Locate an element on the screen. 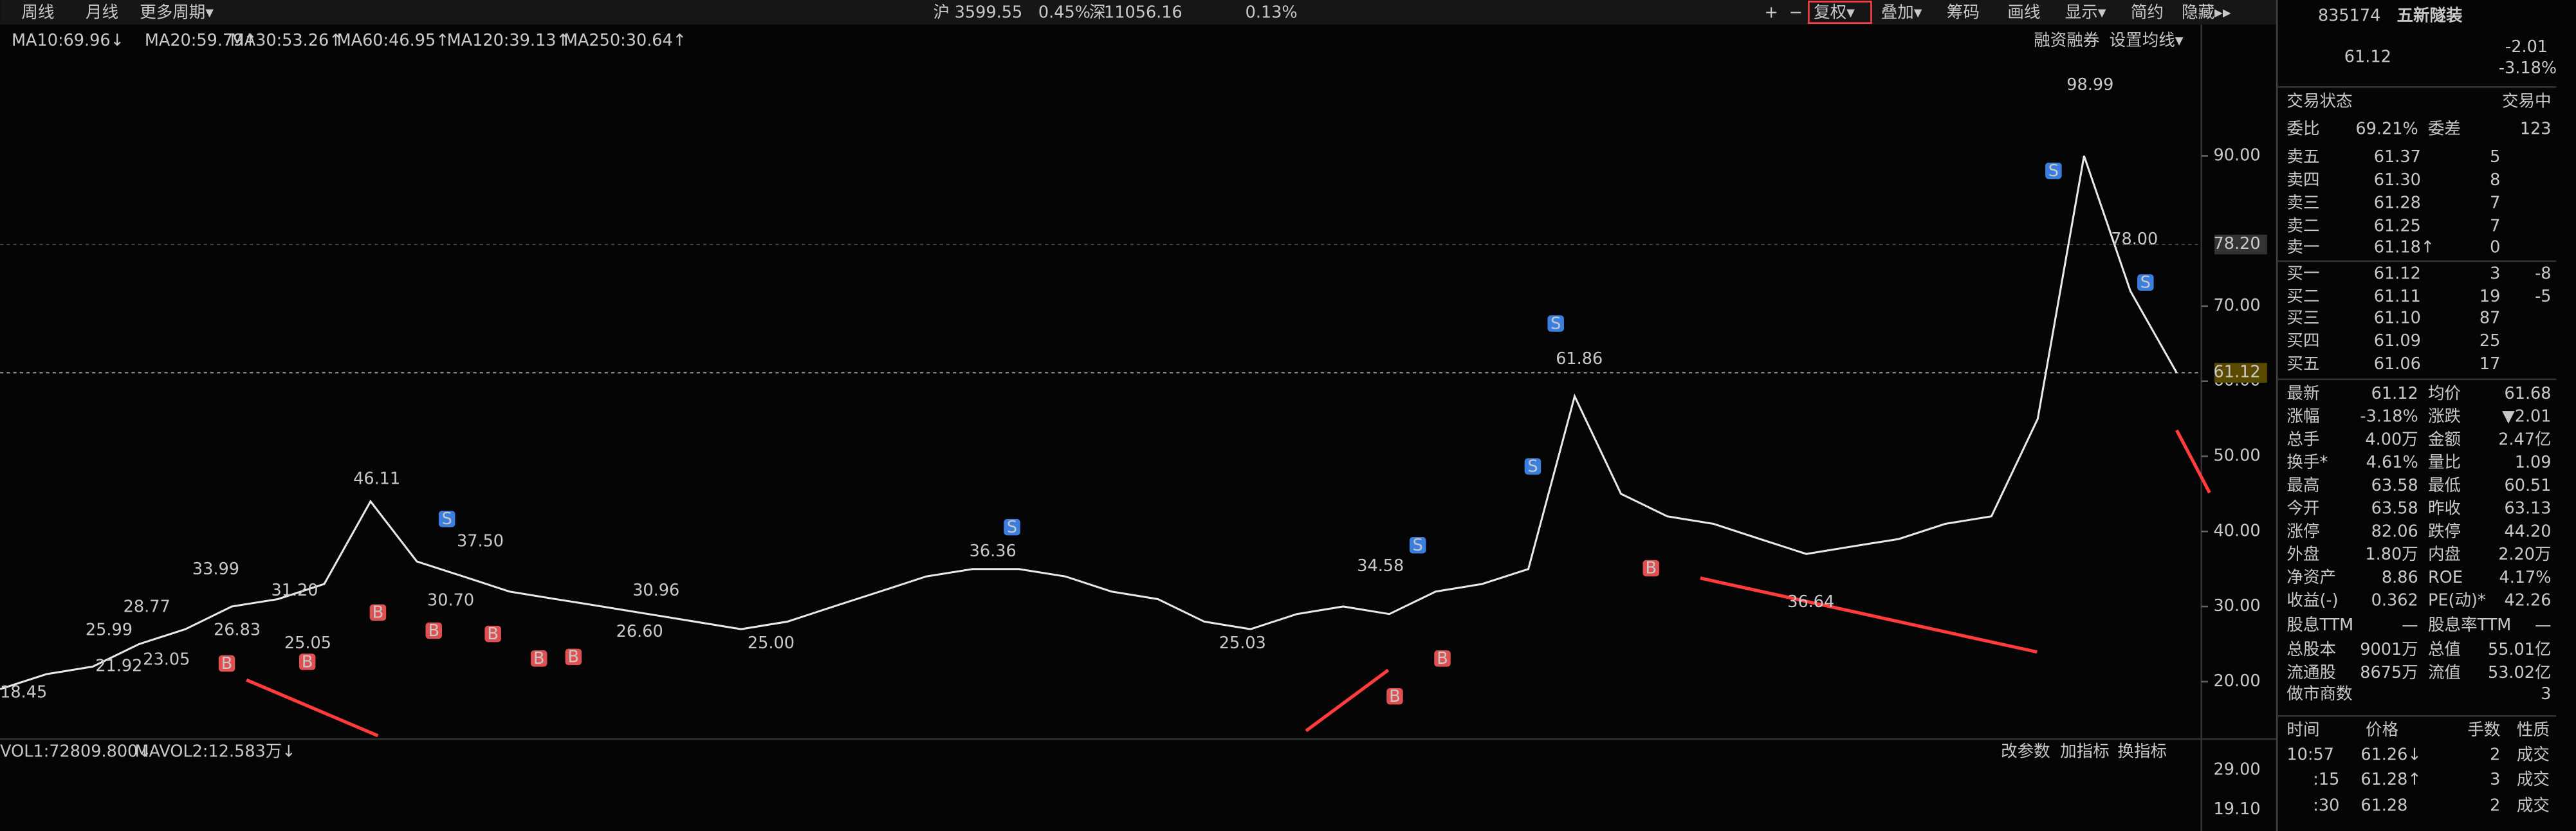 The image size is (2576, 831). price-annotation: 26.83 is located at coordinates (237, 629).